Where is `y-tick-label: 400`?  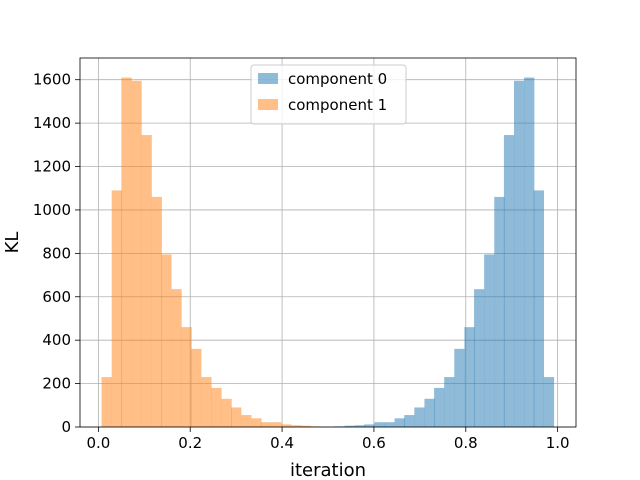 y-tick-label: 400 is located at coordinates (56, 340).